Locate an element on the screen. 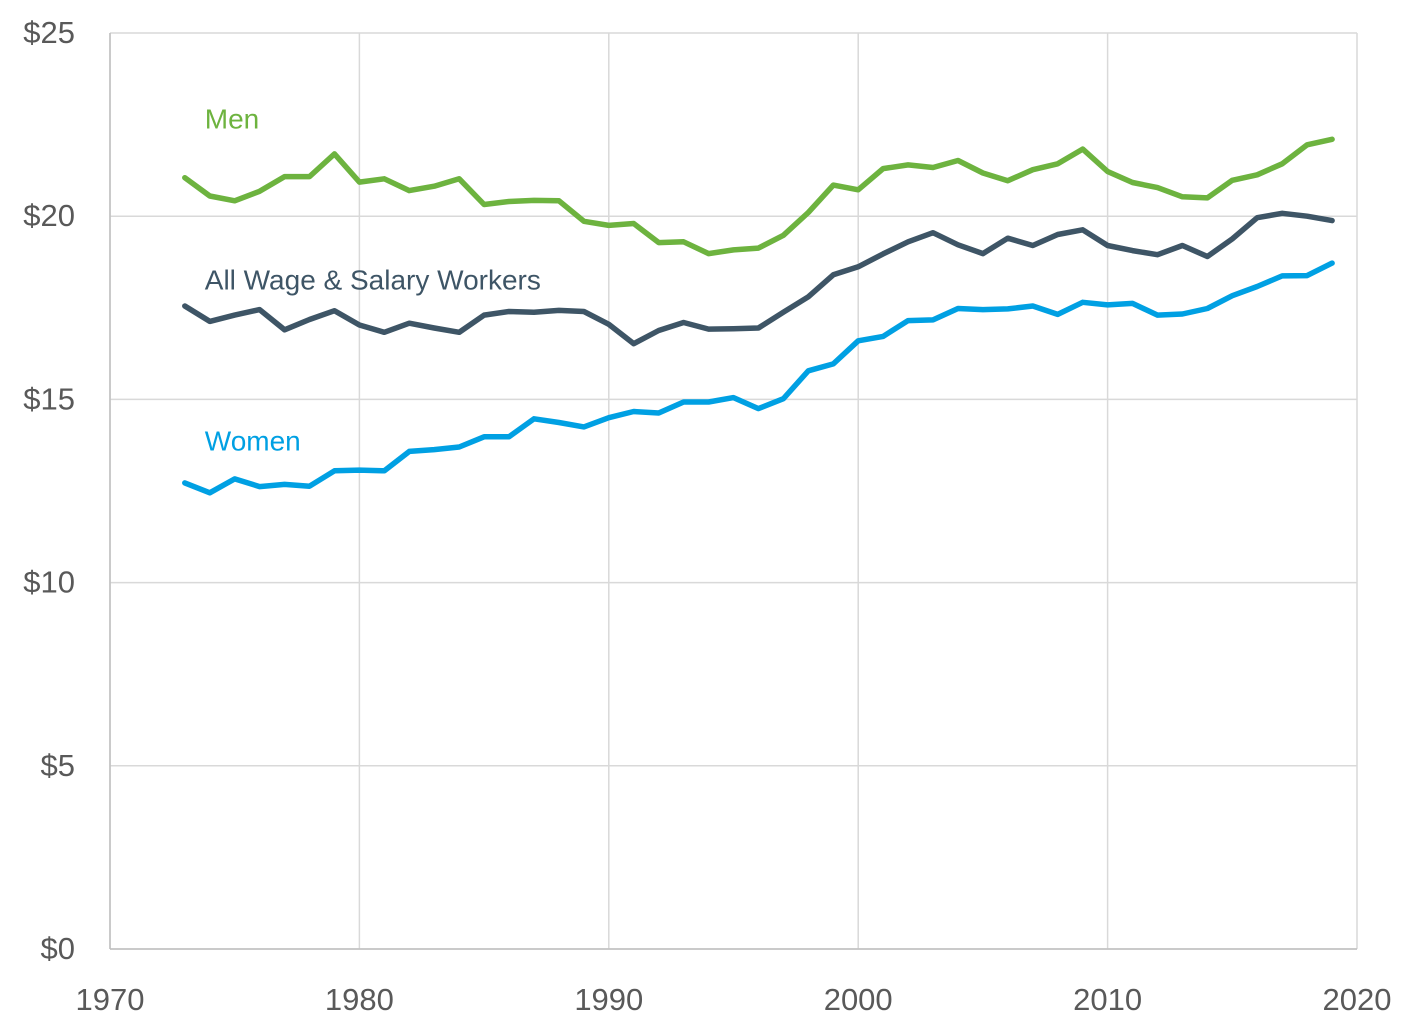 Image resolution: width=1422 pixels, height=1033 pixels. y-tick-label: $20 is located at coordinates (49, 215).